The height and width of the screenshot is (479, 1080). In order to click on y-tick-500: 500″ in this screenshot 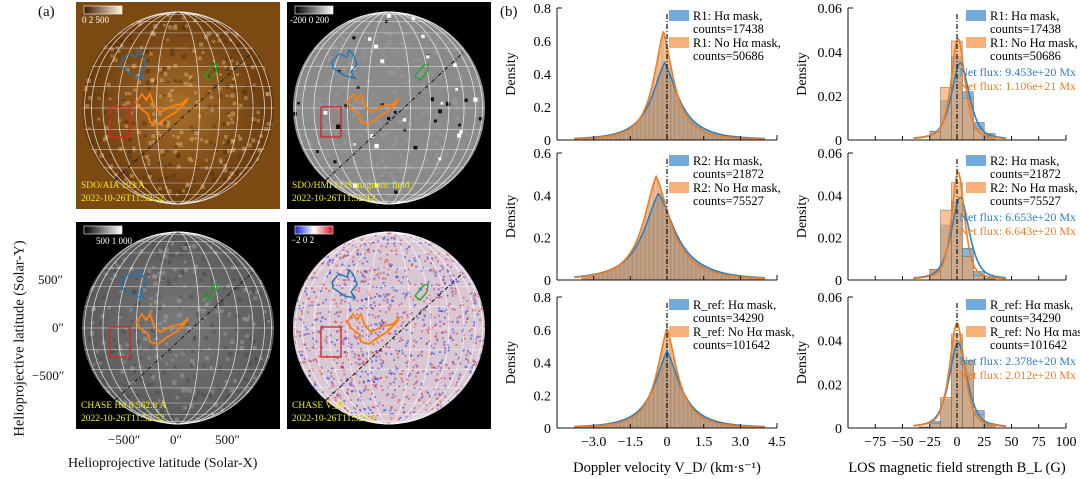, I will do `click(50, 279)`.